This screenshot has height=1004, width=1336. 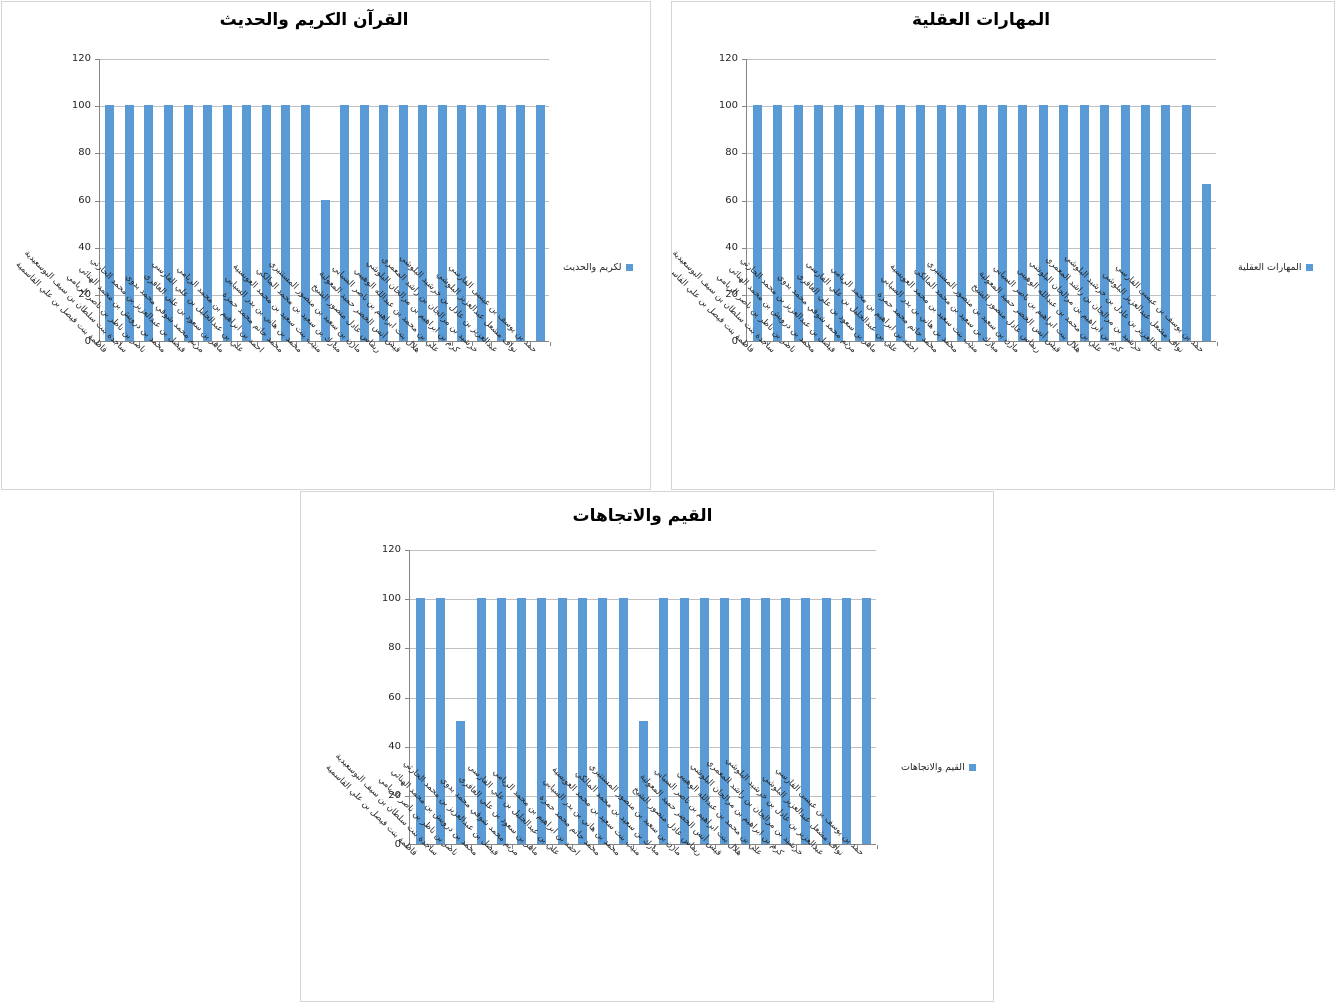 I want to click on legend: القيم والاتجاهات, so click(x=938, y=767).